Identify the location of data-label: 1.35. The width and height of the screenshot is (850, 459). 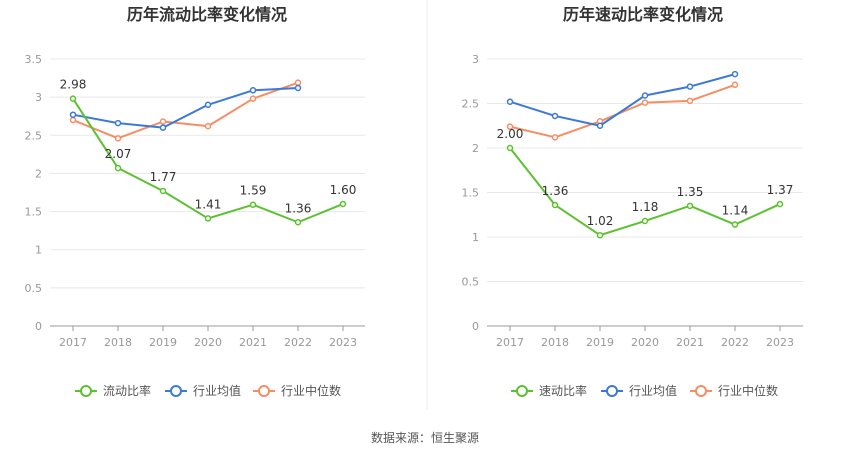
(690, 192).